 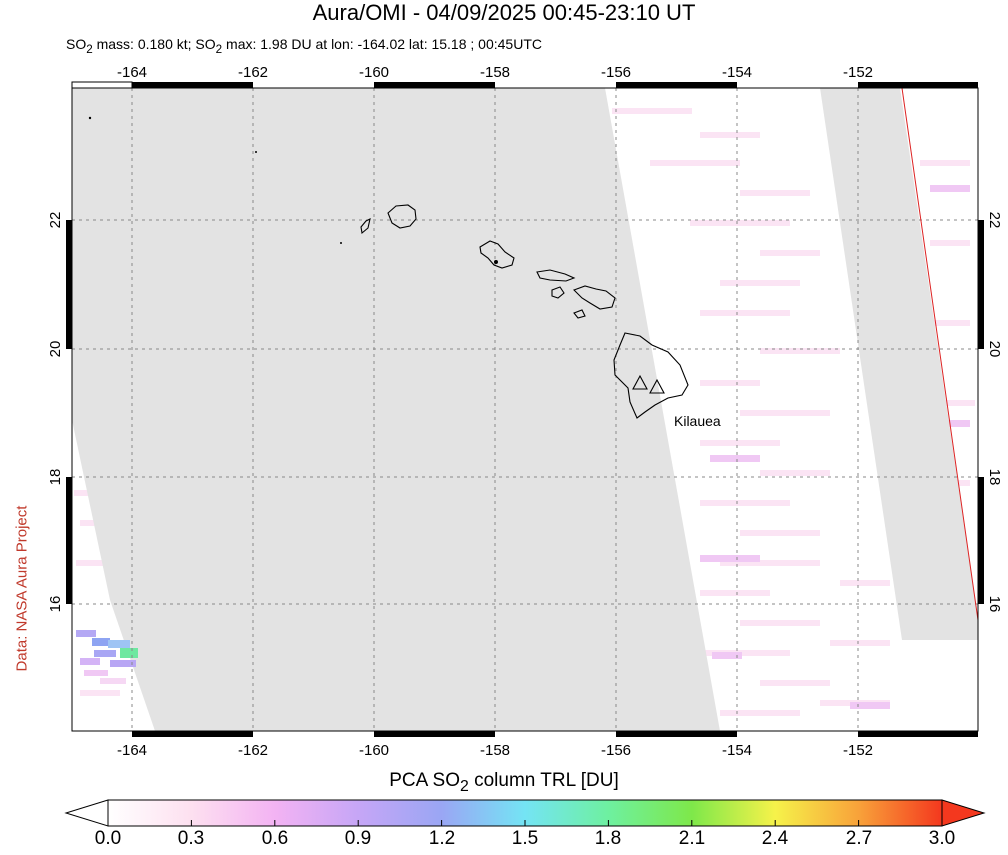 What do you see at coordinates (464, 786) in the screenshot?
I see `colorbar-title-sub: 2` at bounding box center [464, 786].